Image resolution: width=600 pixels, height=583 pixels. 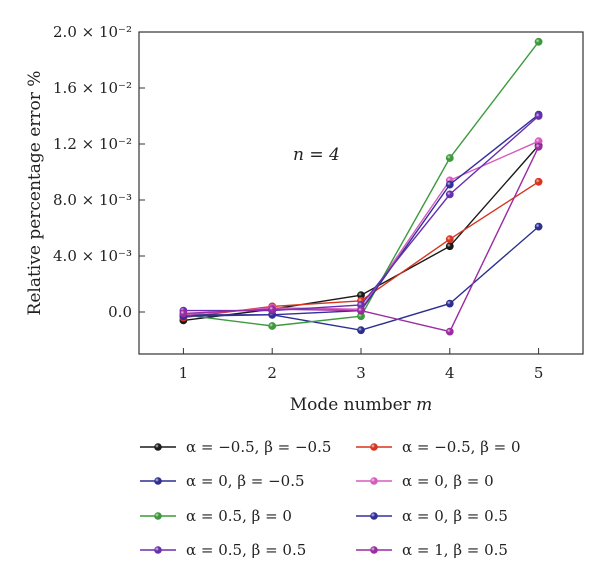 What do you see at coordinates (246, 550) in the screenshot?
I see `legend-label: α = 0.5, β = 0.5` at bounding box center [246, 550].